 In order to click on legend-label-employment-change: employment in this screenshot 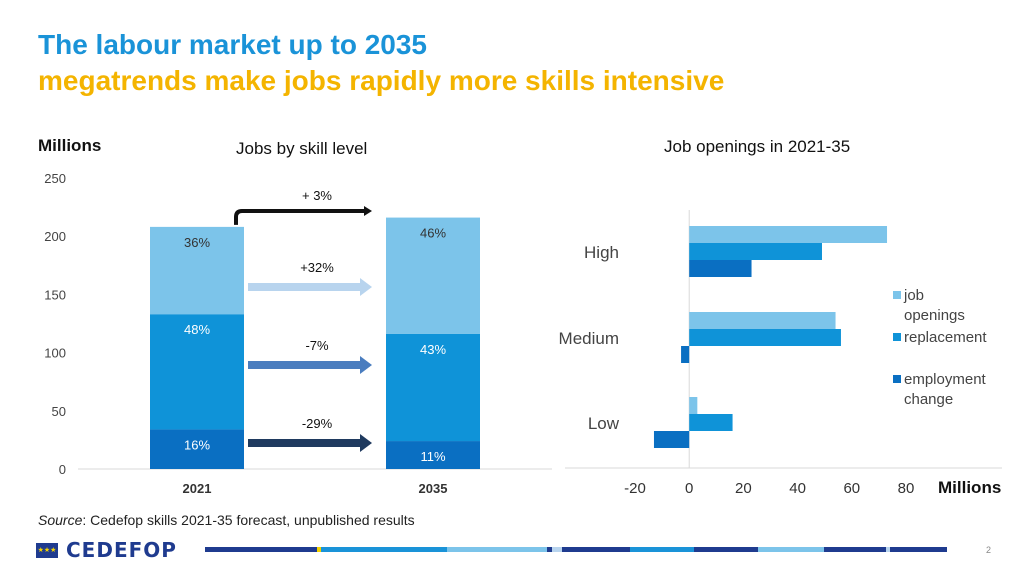, I will do `click(945, 379)`.